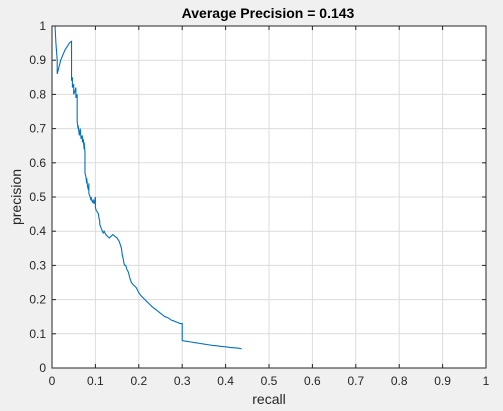  What do you see at coordinates (486, 381) in the screenshot?
I see `x-tick-label: 1` at bounding box center [486, 381].